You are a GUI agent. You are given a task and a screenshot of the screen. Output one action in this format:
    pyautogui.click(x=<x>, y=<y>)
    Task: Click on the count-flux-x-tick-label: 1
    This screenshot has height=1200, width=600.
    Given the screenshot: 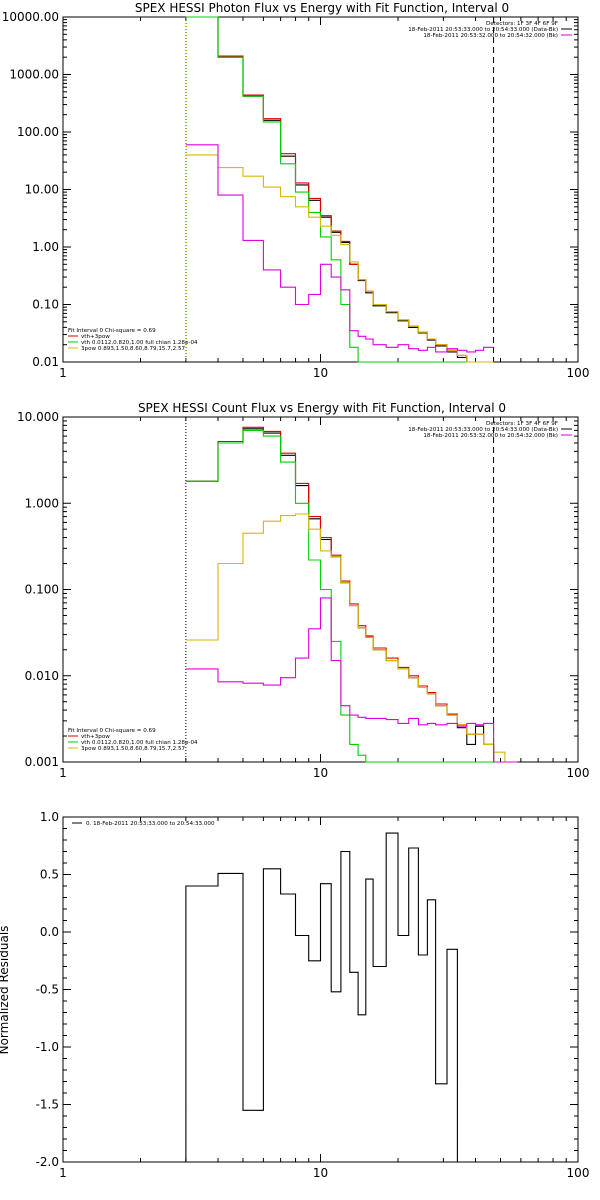 What is the action you would take?
    pyautogui.click(x=63, y=773)
    